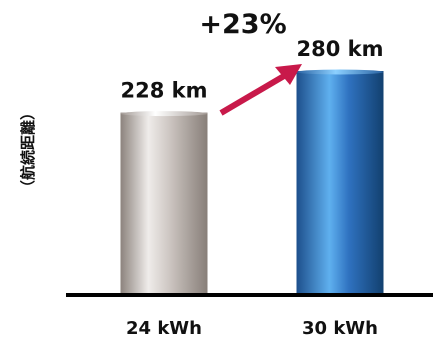 The width and height of the screenshot is (433, 345). What do you see at coordinates (340, 328) in the screenshot?
I see `category-label-2: 30 kWh` at bounding box center [340, 328].